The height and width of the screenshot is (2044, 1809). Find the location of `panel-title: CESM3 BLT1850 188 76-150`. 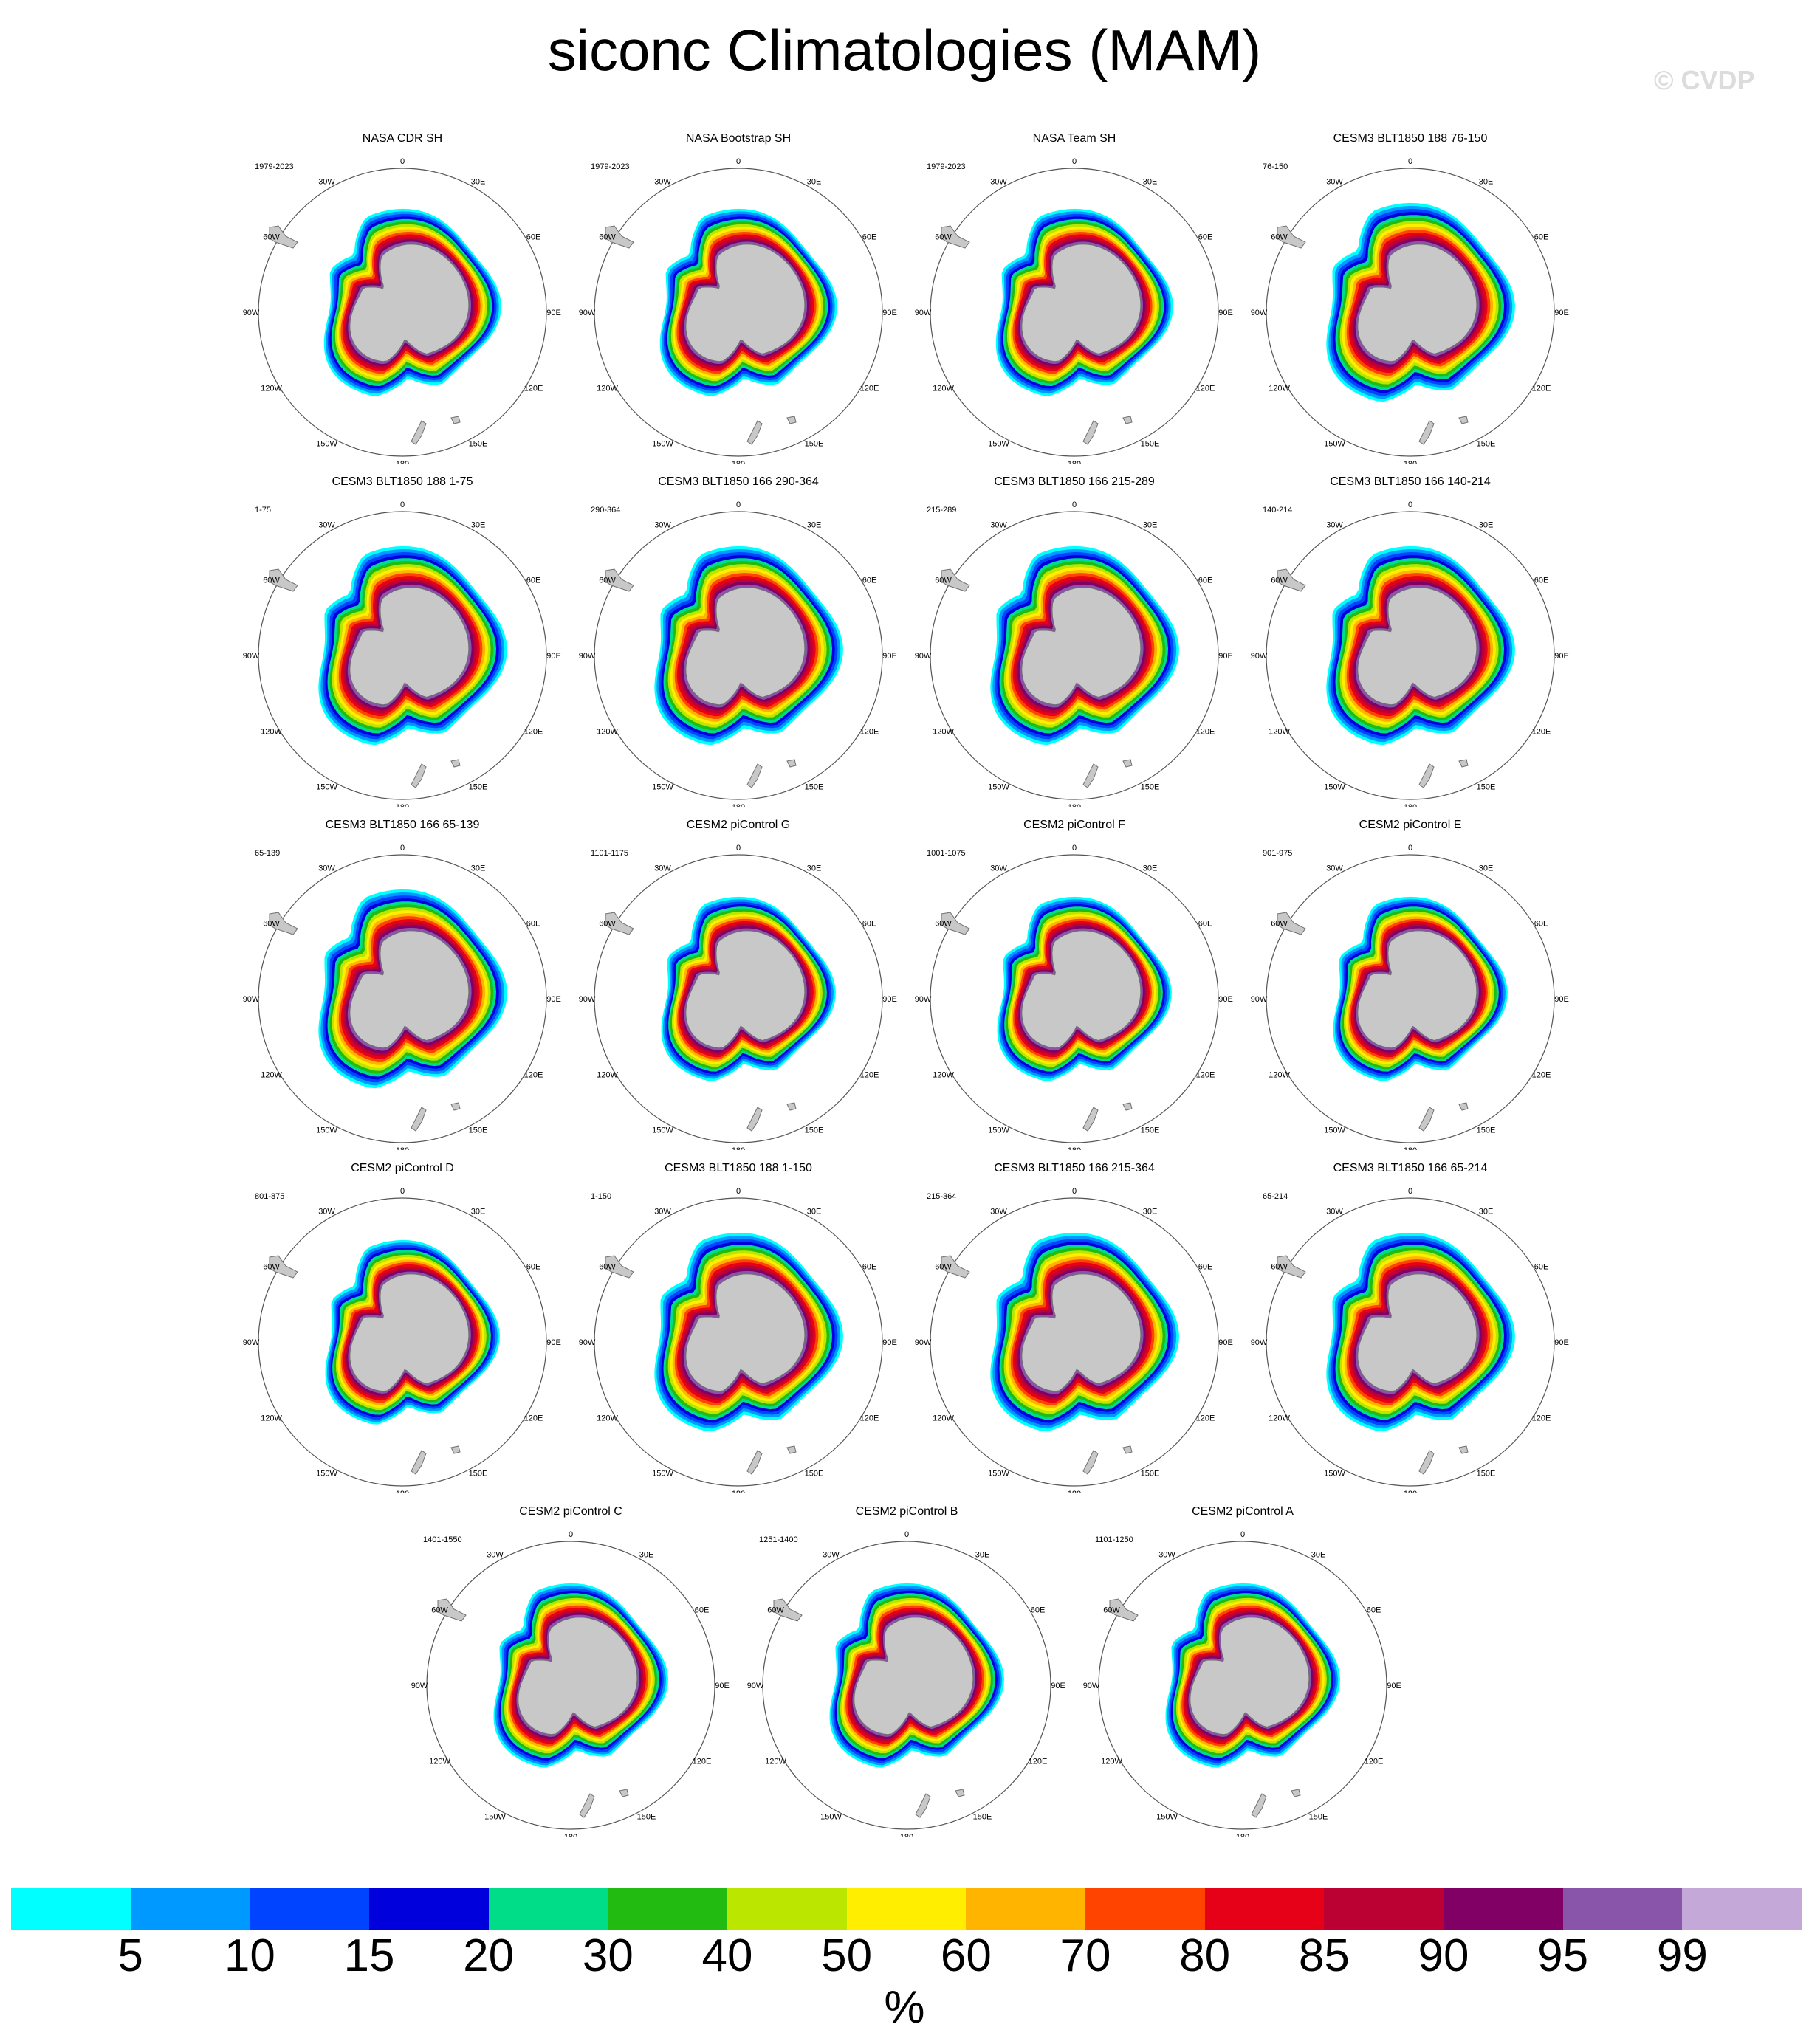

panel-title: CESM3 BLT1850 188 76-150 is located at coordinates (1410, 138).